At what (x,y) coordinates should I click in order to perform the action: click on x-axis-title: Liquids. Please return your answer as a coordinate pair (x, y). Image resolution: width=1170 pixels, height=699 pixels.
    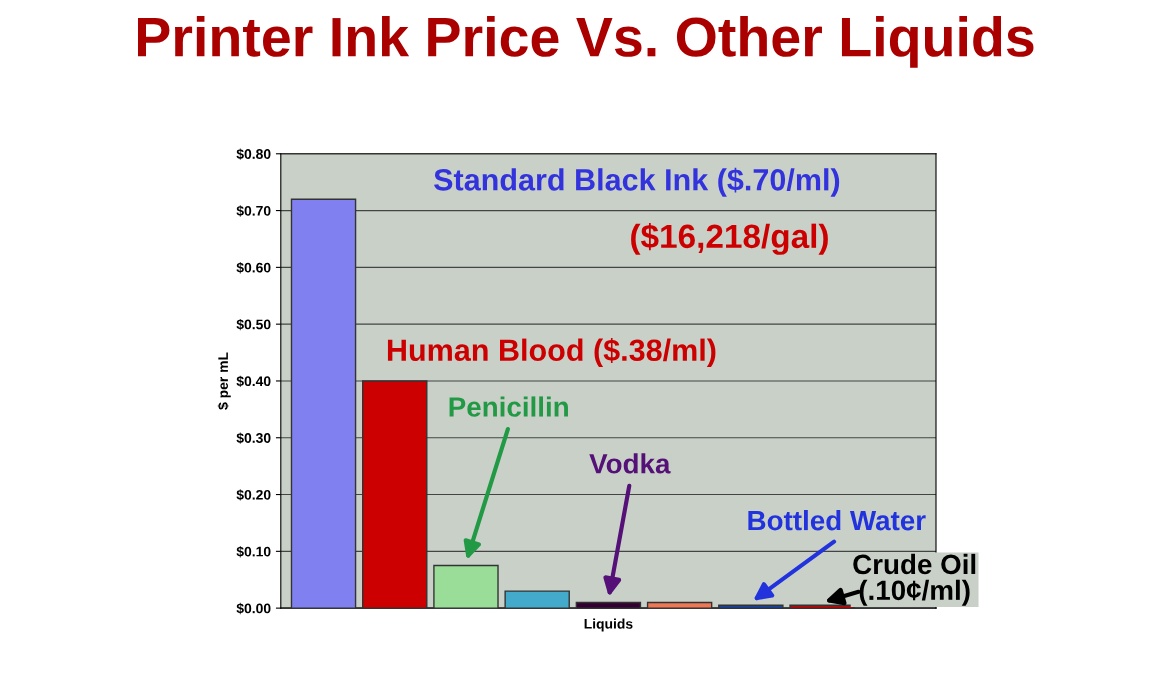
    Looking at the image, I should click on (608, 625).